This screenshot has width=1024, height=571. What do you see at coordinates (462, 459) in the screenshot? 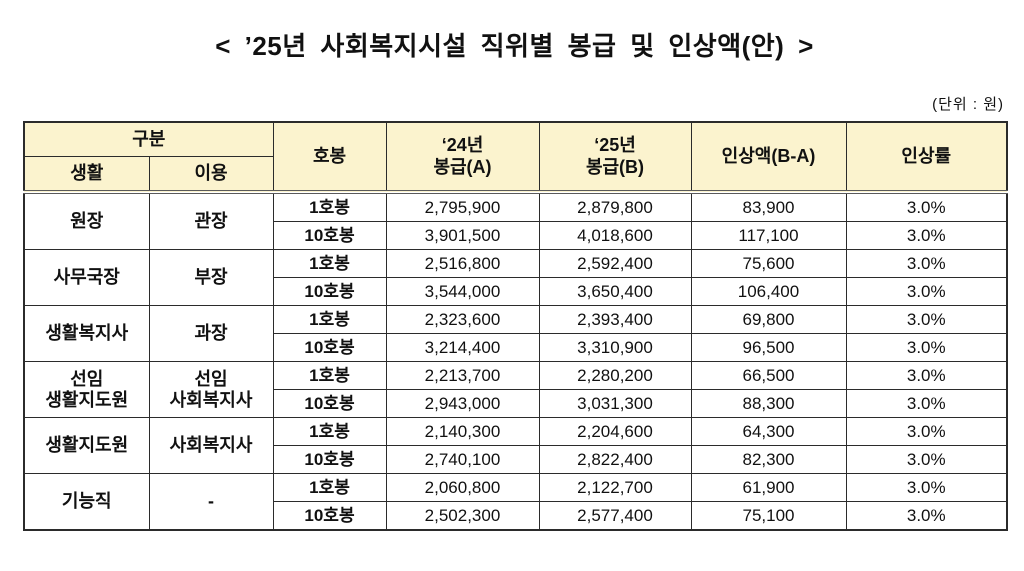
I see `cell-salary-2024: 2,740,100` at bounding box center [462, 459].